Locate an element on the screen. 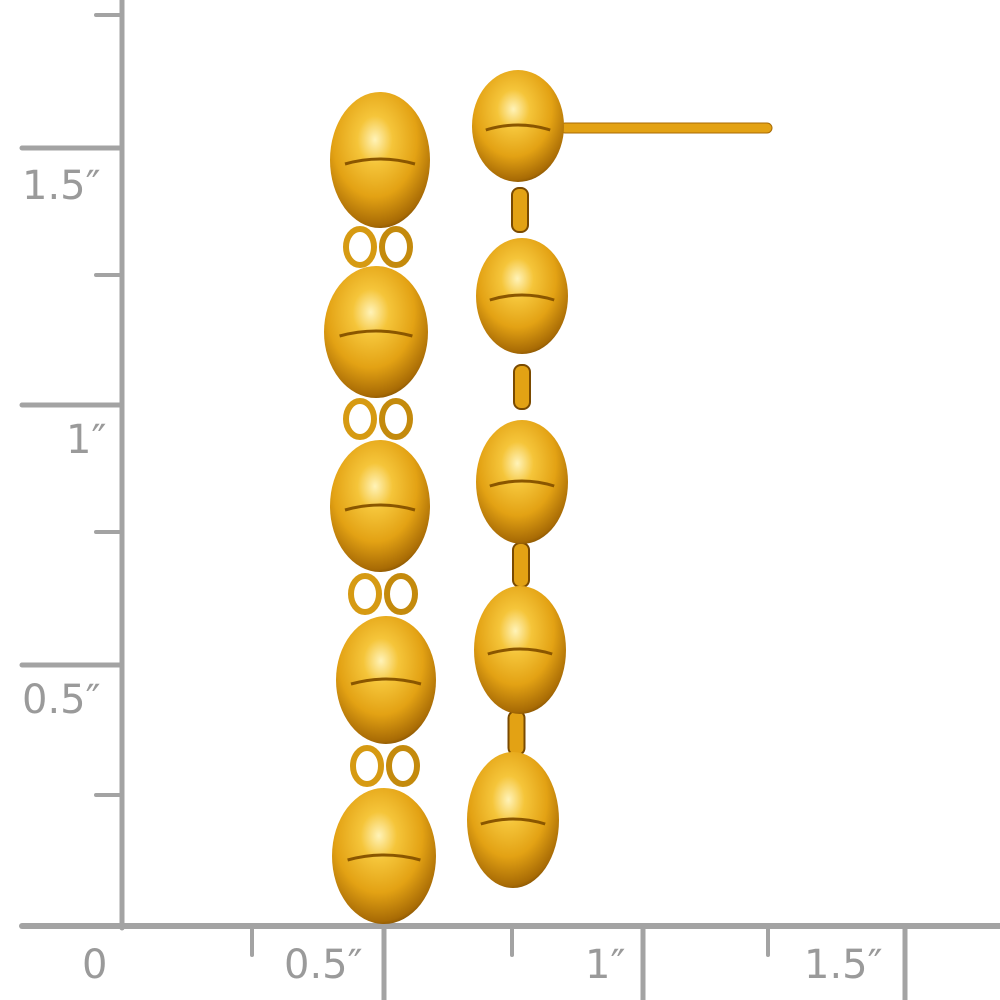 The height and width of the screenshot is (1000, 1000). ruler-label-h-0: 0 is located at coordinates (95, 965).